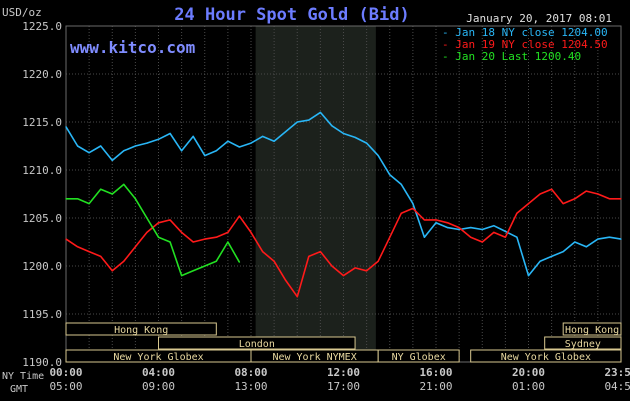 The width and height of the screenshot is (630, 401). I want to click on session-band-label: NY Globex, so click(419, 357).